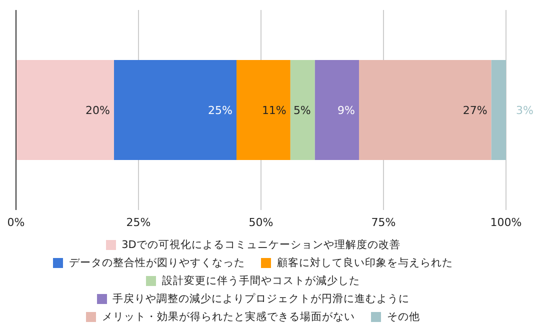  I want to click on x-tick-label: 0%, so click(16, 222).